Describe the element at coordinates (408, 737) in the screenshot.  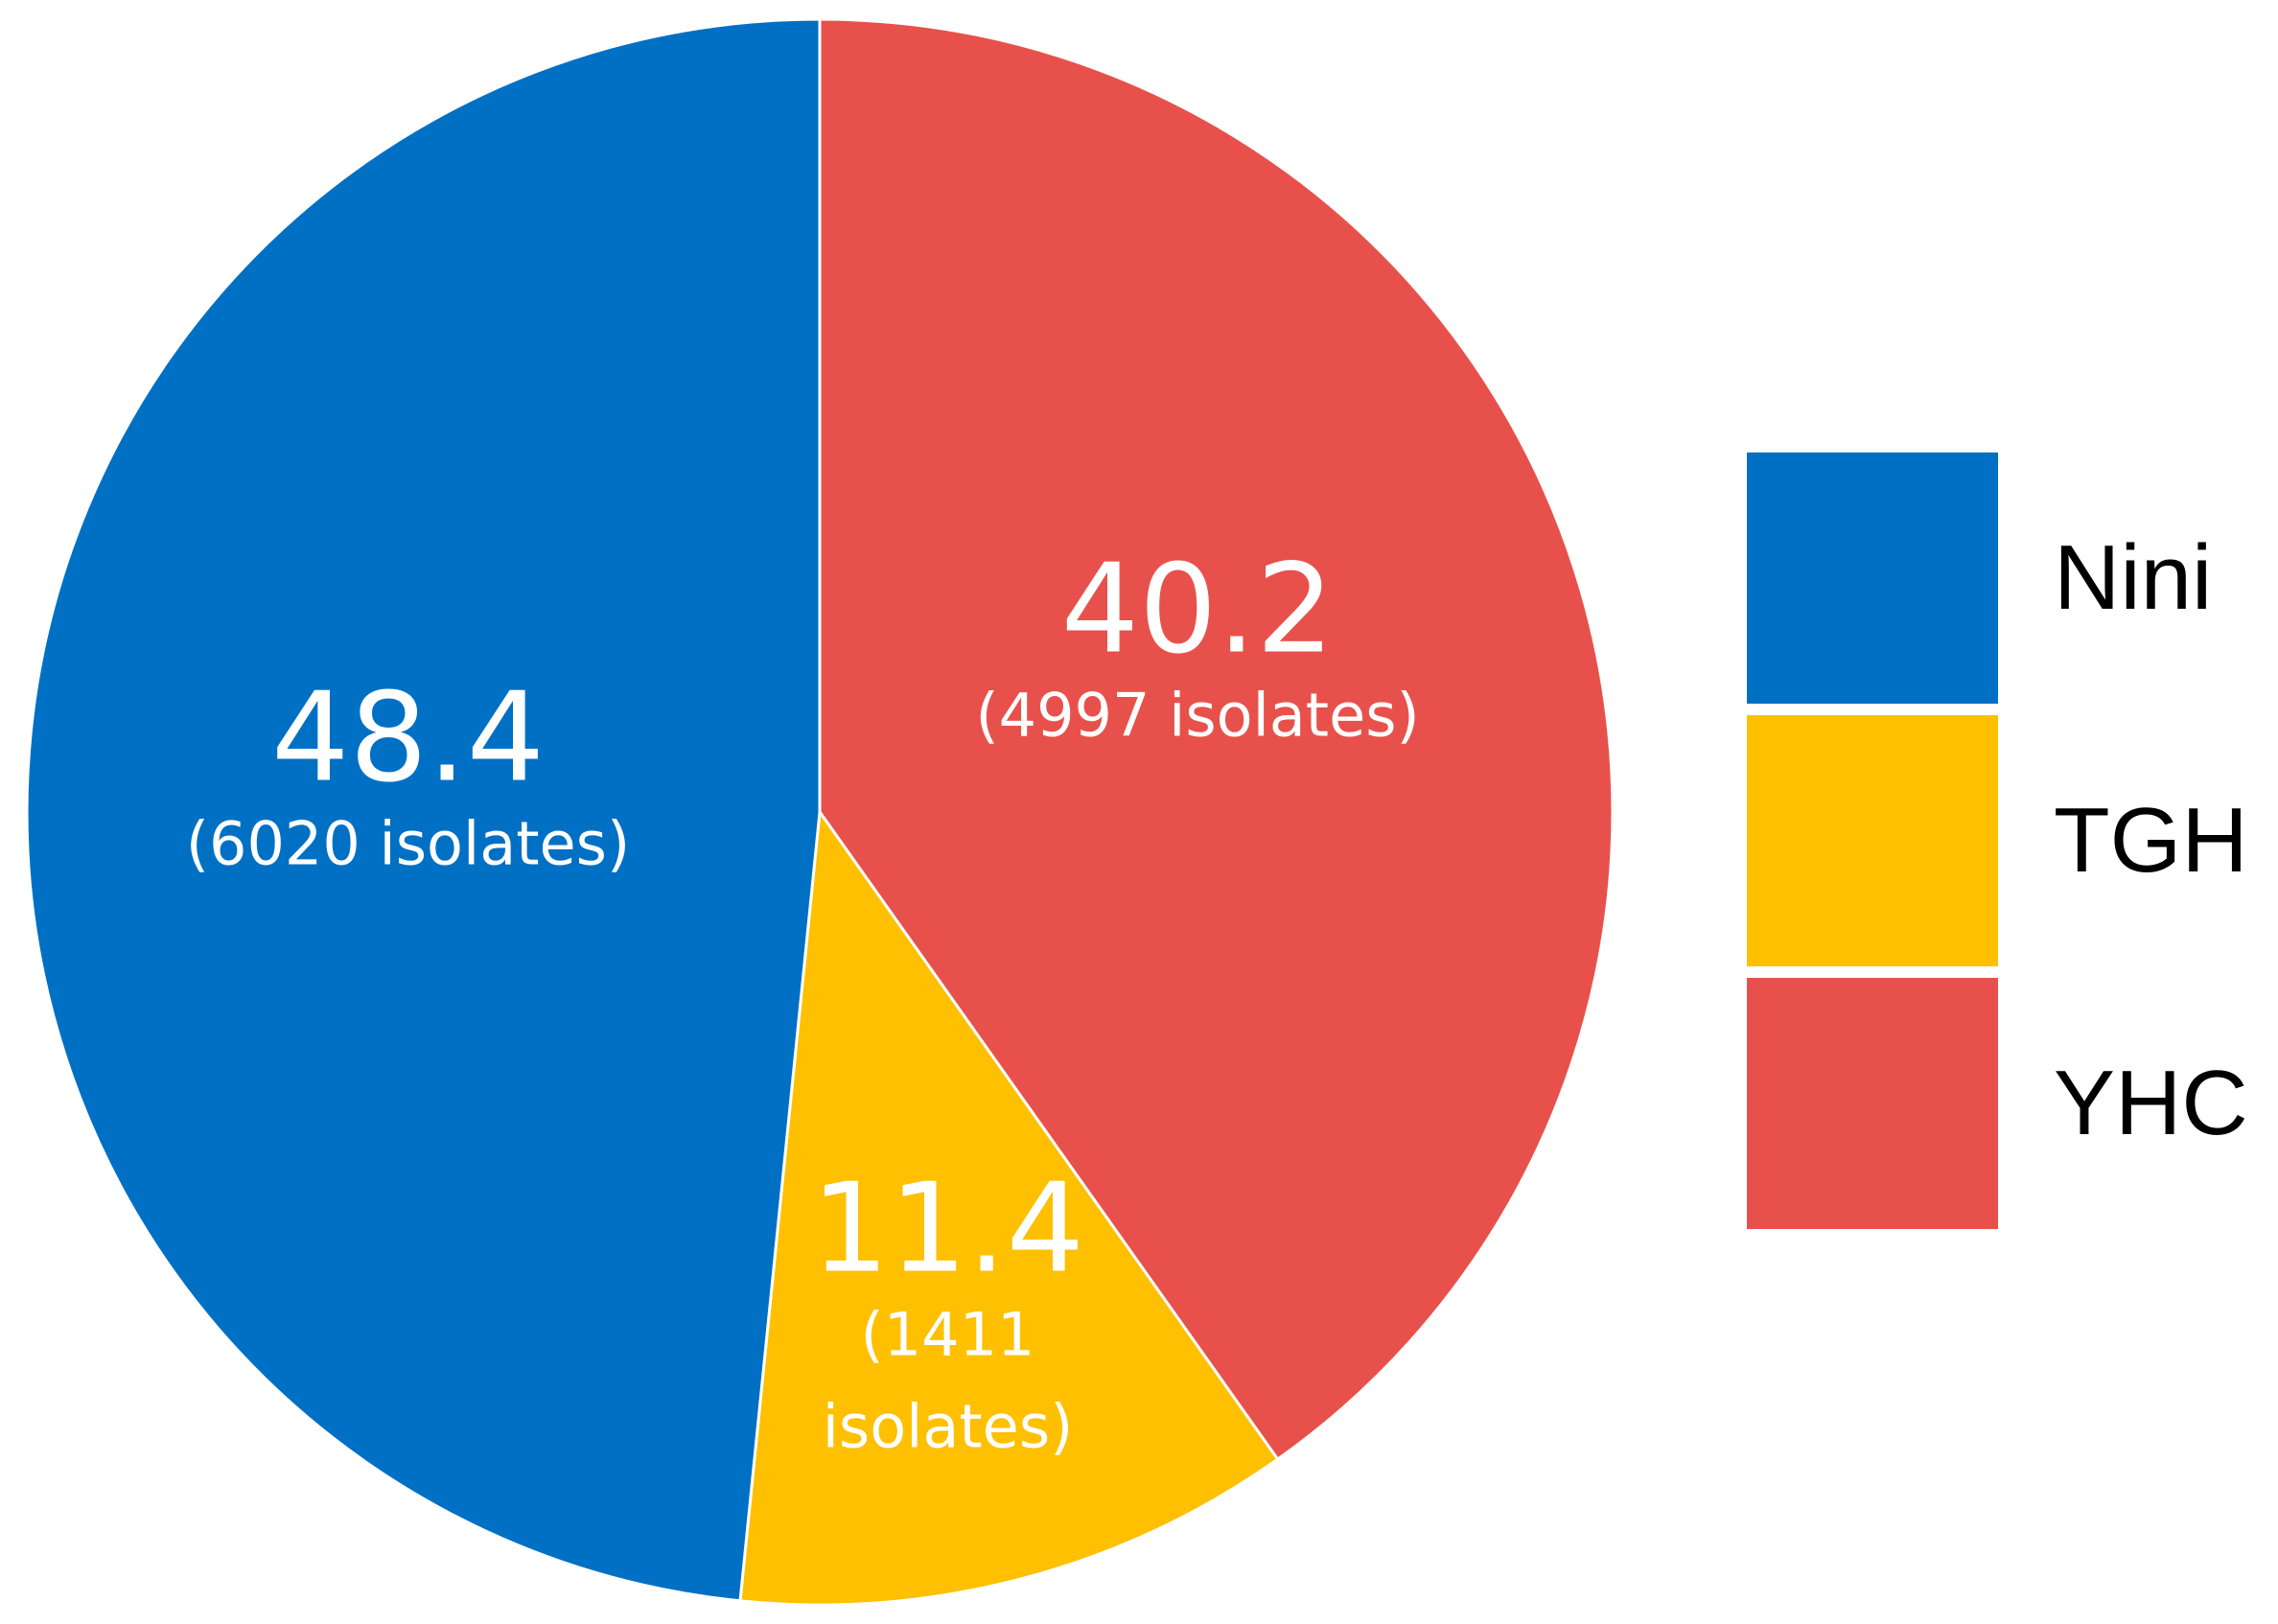
I see `slice-percent-label-nini: 48.4` at that location.